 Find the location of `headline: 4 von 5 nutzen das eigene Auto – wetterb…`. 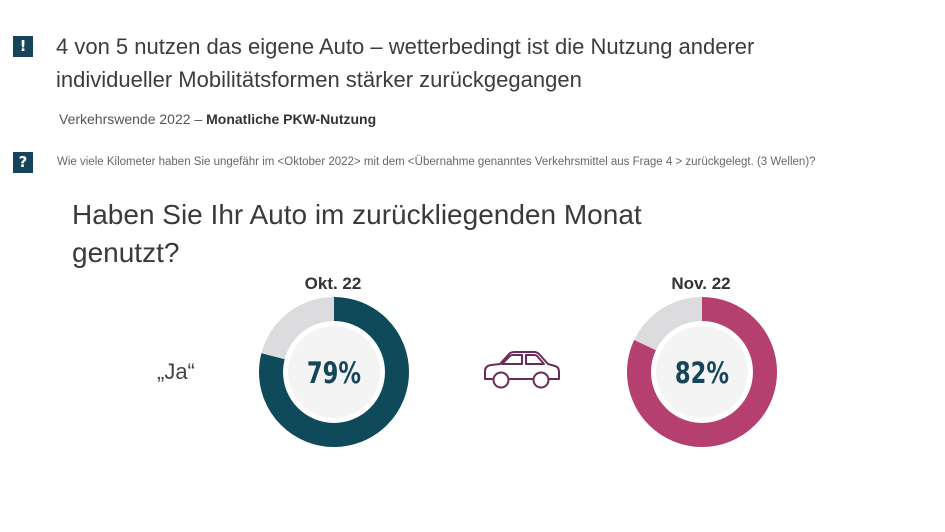

headline: 4 von 5 nutzen das eigene Auto – wetterb… is located at coordinates (486, 63).